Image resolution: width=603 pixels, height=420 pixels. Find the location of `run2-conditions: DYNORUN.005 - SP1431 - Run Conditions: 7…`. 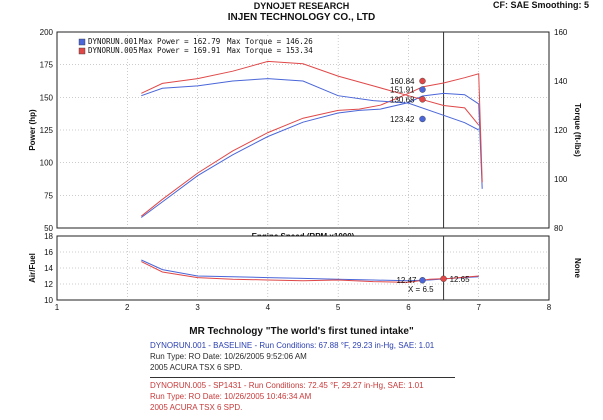

run2-conditions: DYNORUN.005 - SP1431 - Run Conditions: 7… is located at coordinates (287, 385).